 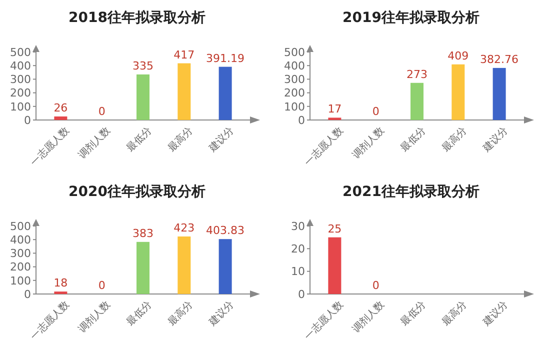 I want to click on data-label: 273, so click(x=417, y=74).